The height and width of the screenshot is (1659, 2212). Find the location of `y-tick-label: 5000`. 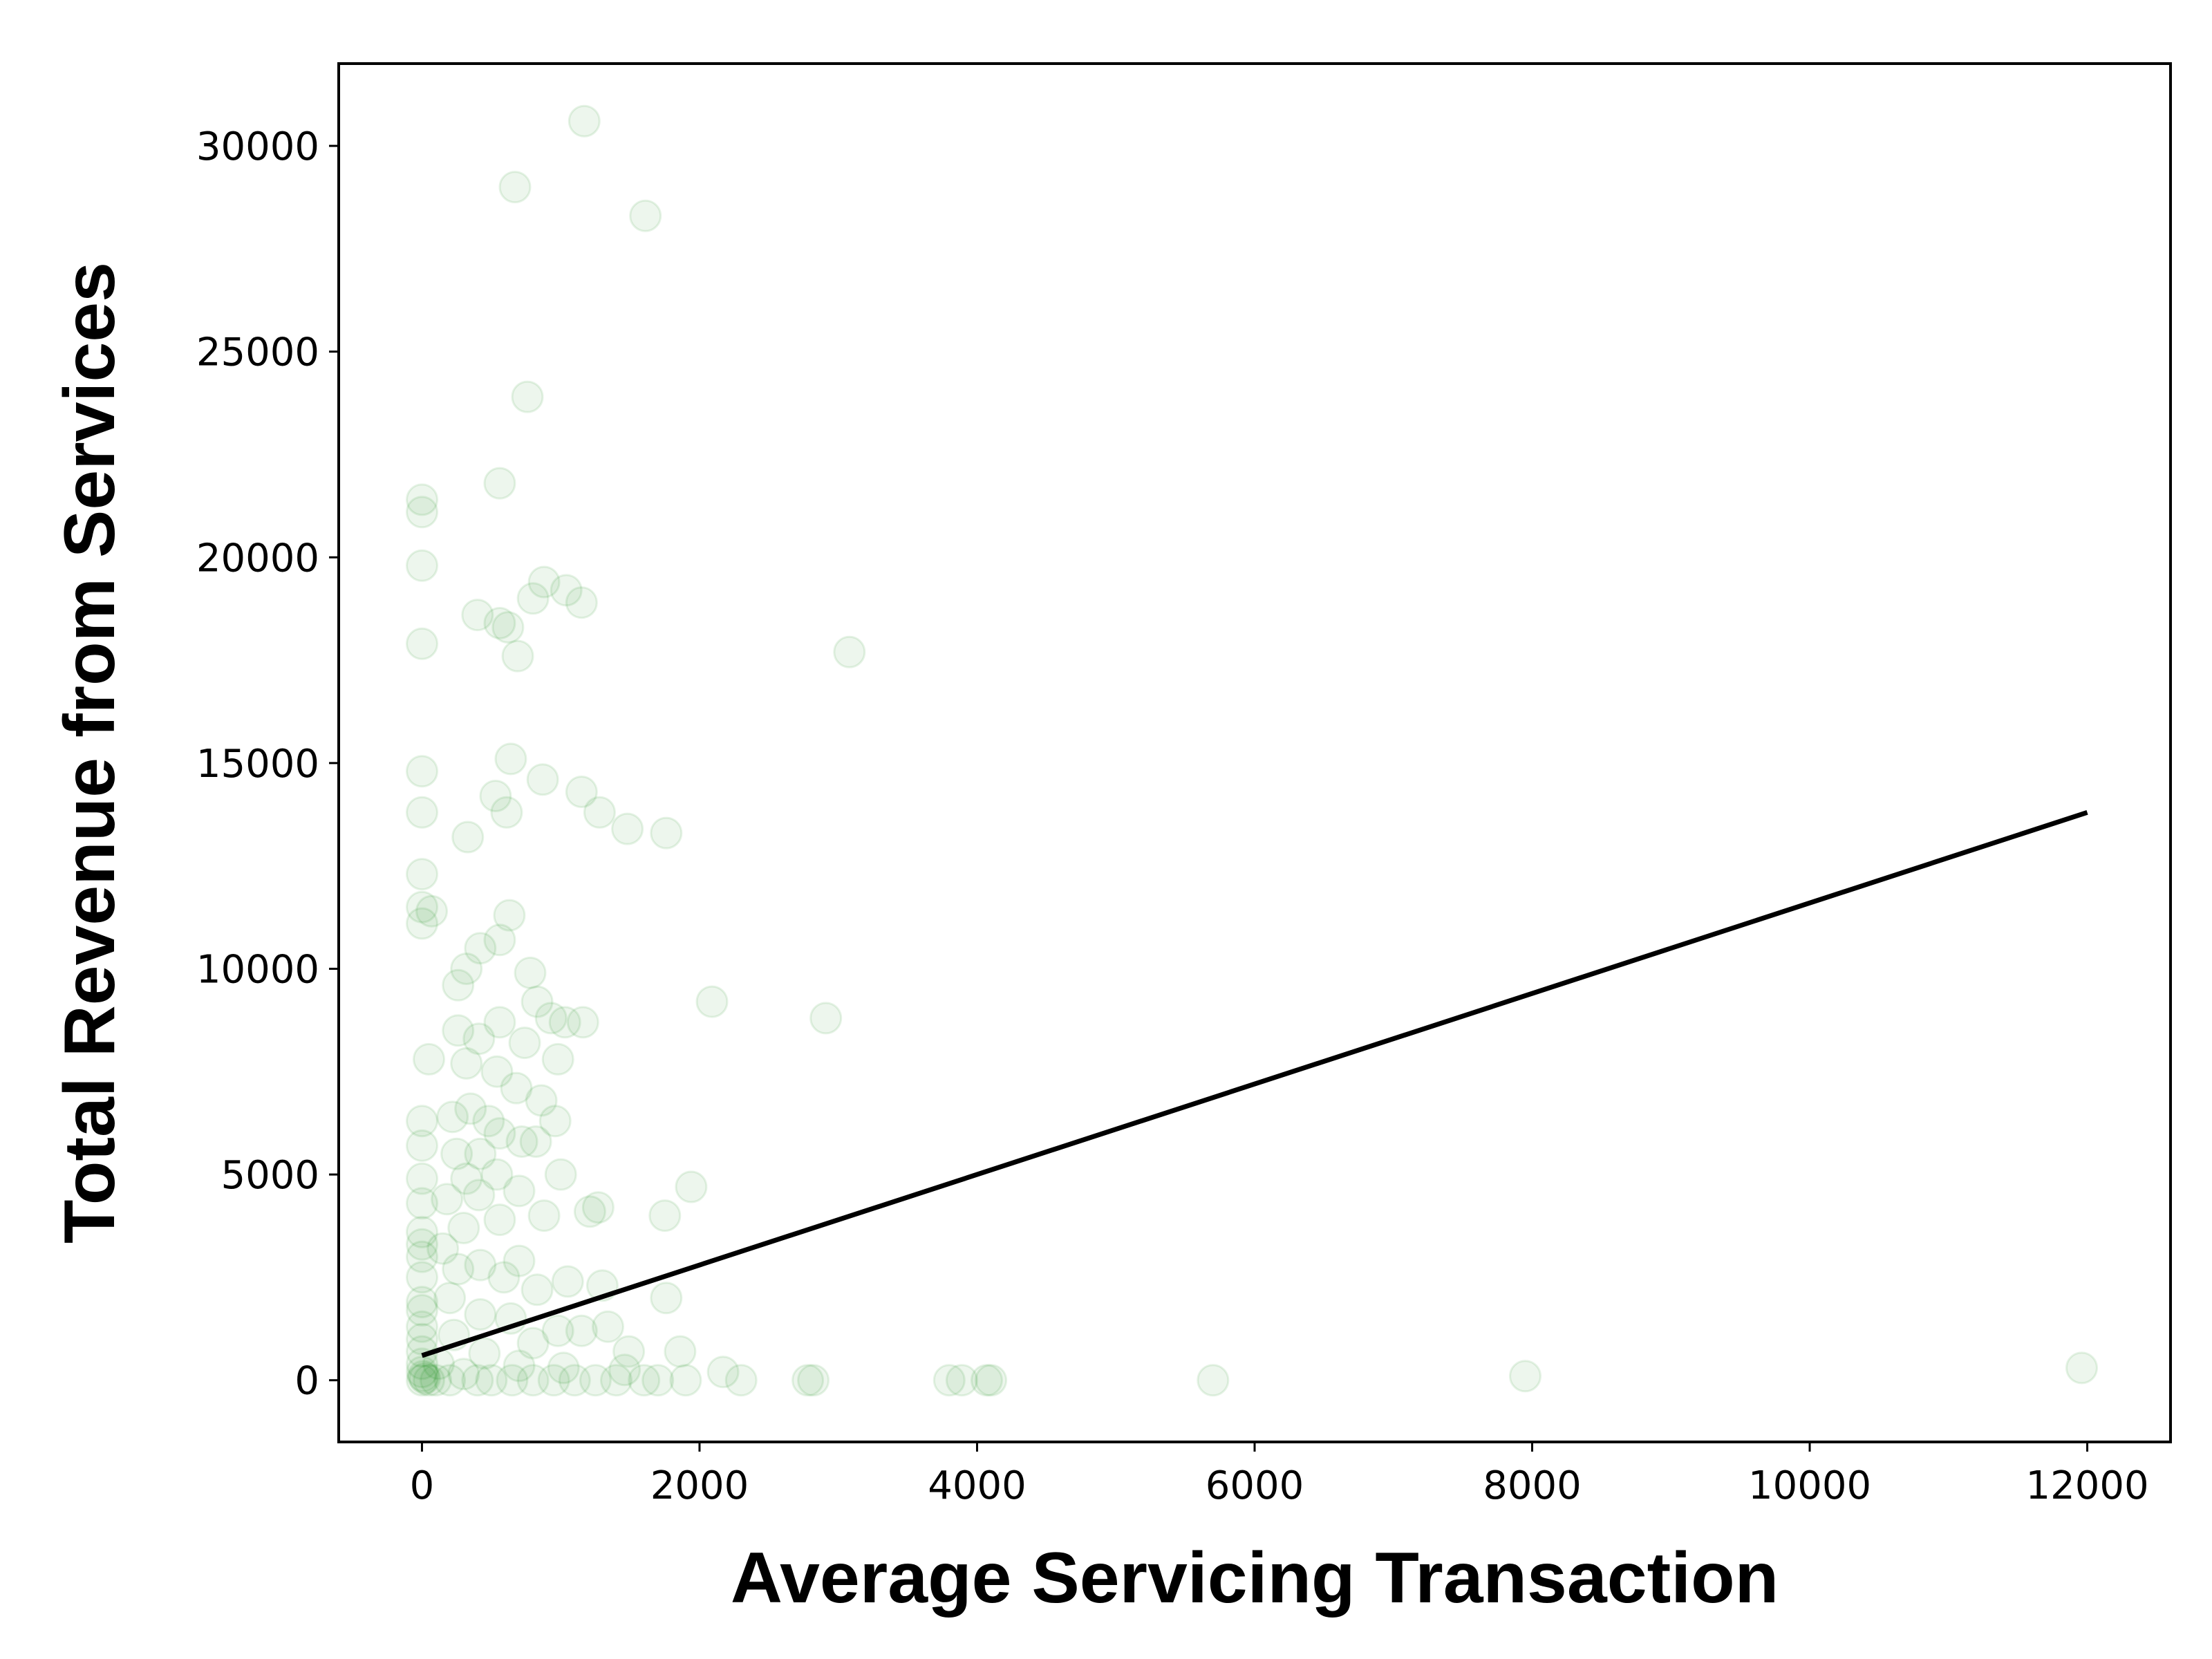

y-tick-label: 5000 is located at coordinates (270, 1175).